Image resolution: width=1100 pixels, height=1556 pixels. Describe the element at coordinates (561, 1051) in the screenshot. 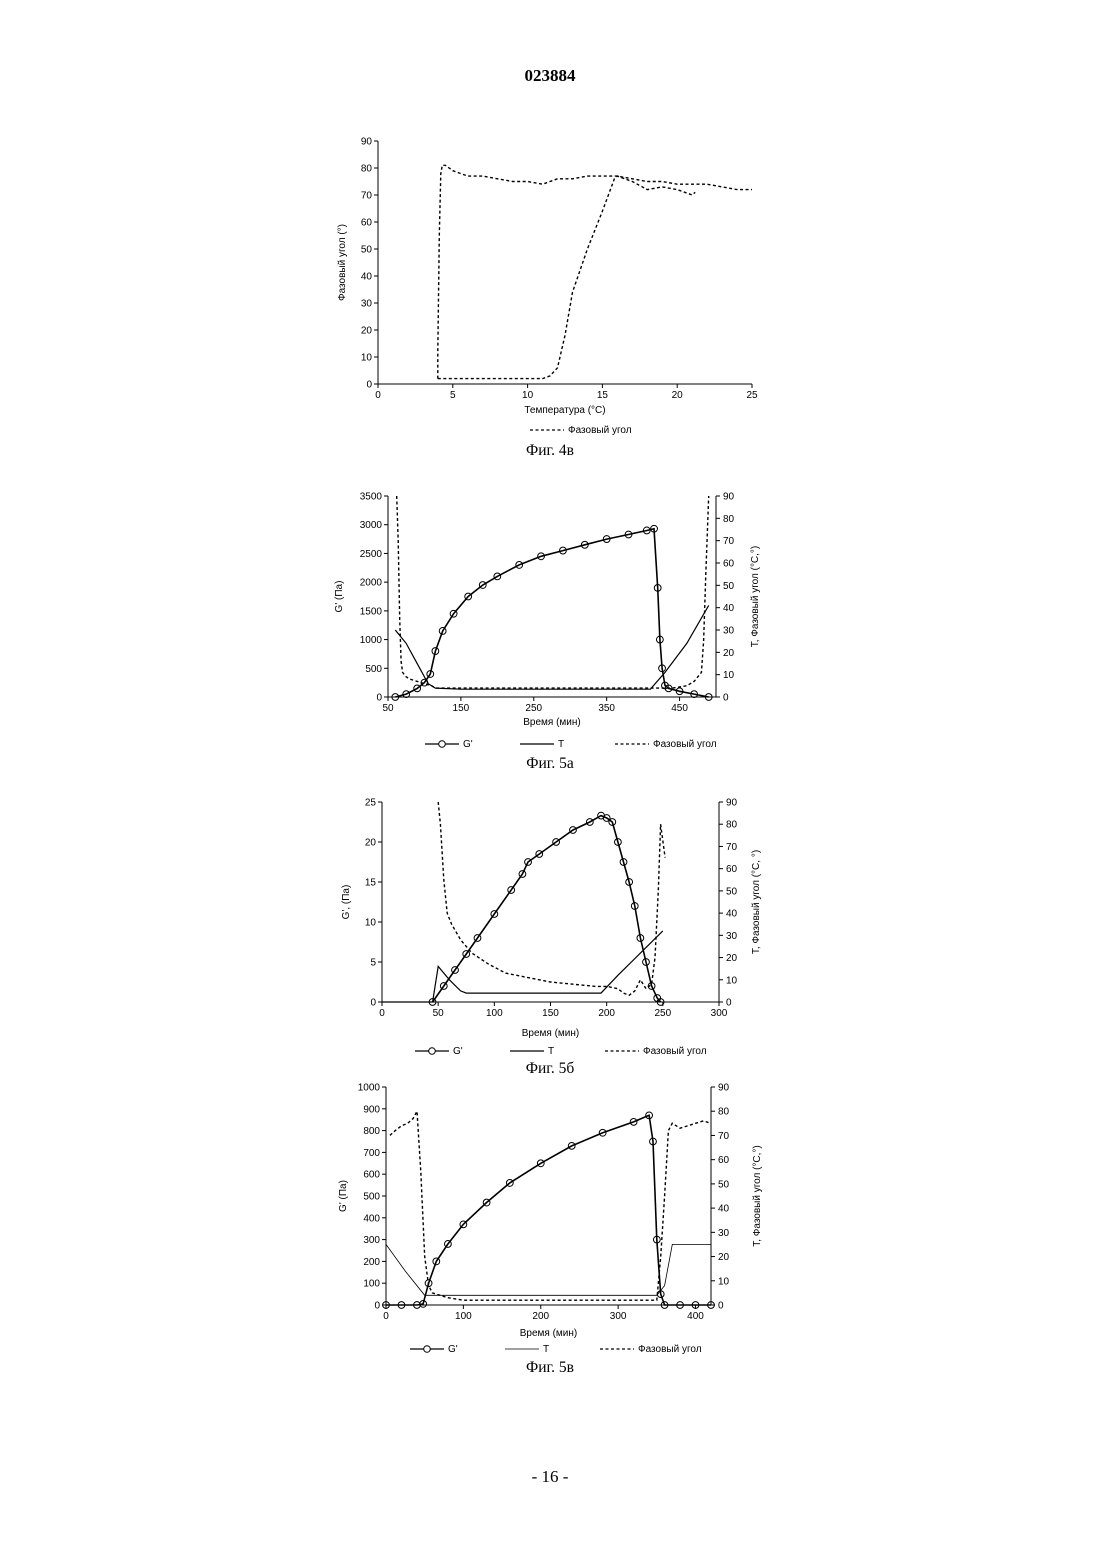

I see `legend: G'TФазовый угол` at that location.